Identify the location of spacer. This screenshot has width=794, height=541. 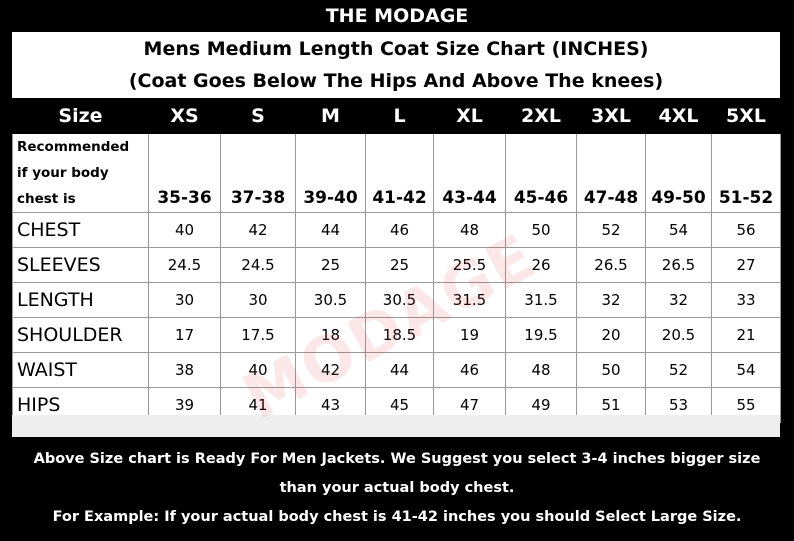
(396, 426).